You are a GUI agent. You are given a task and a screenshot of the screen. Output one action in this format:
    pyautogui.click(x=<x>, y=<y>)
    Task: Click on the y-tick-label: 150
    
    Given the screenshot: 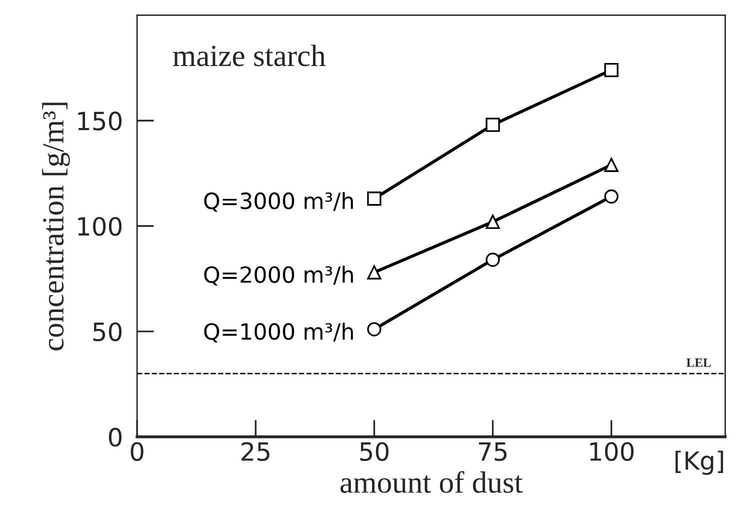 What is the action you would take?
    pyautogui.click(x=100, y=121)
    